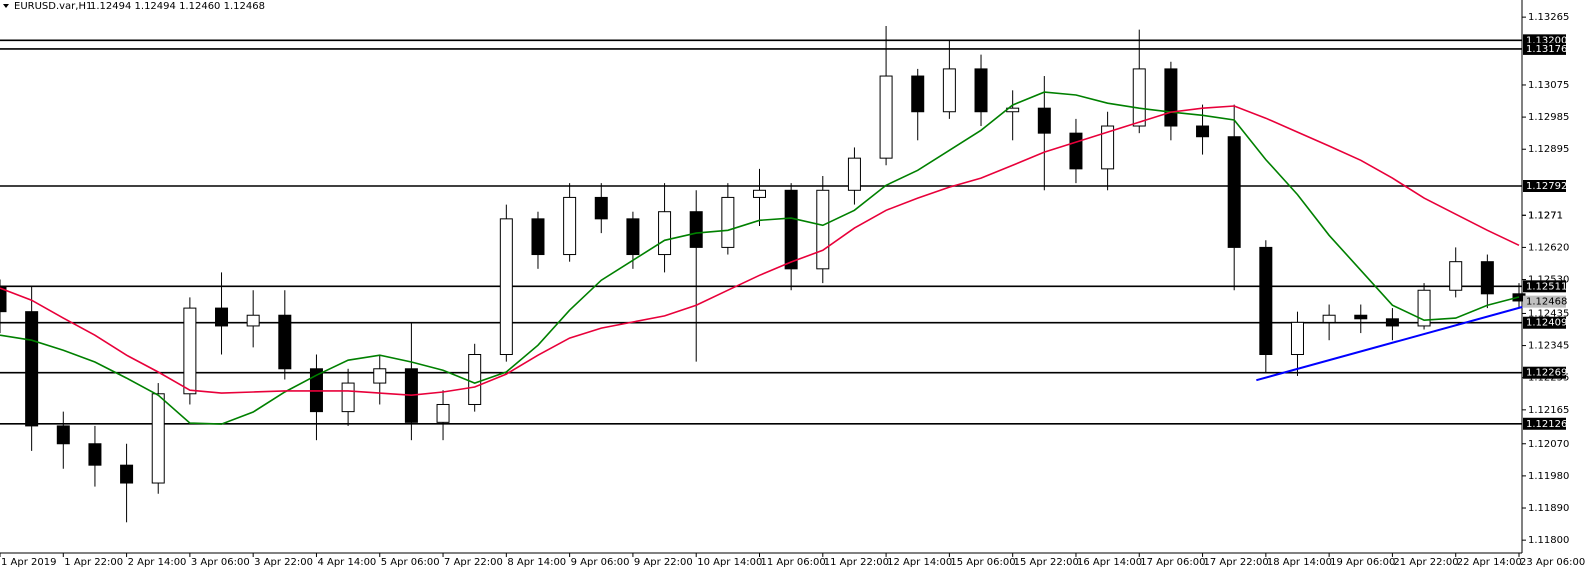 Image resolution: width=1590 pixels, height=569 pixels. I want to click on x-tick-label: 23 Apr 06:00, so click(1552, 562).